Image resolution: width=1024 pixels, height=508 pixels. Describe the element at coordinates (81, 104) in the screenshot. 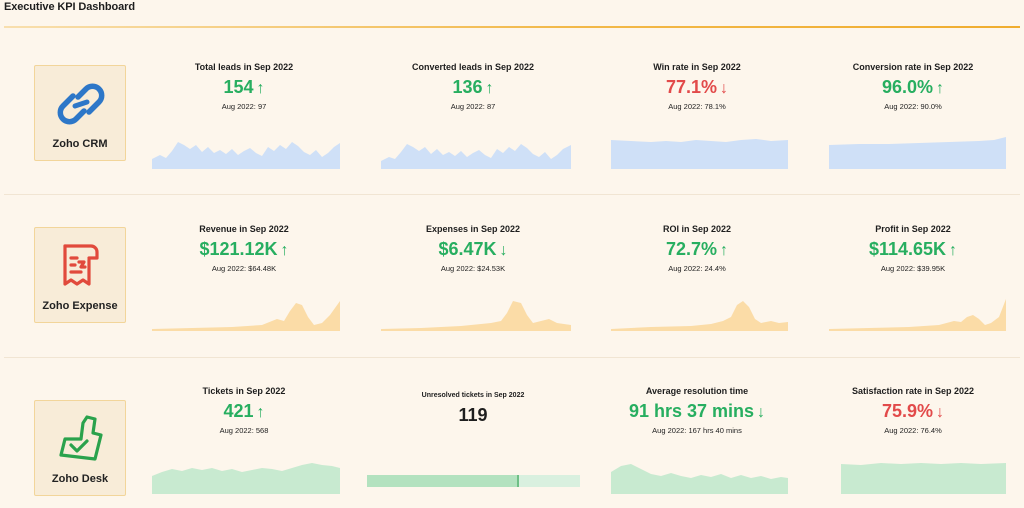

I see `crm-rings-icon` at that location.